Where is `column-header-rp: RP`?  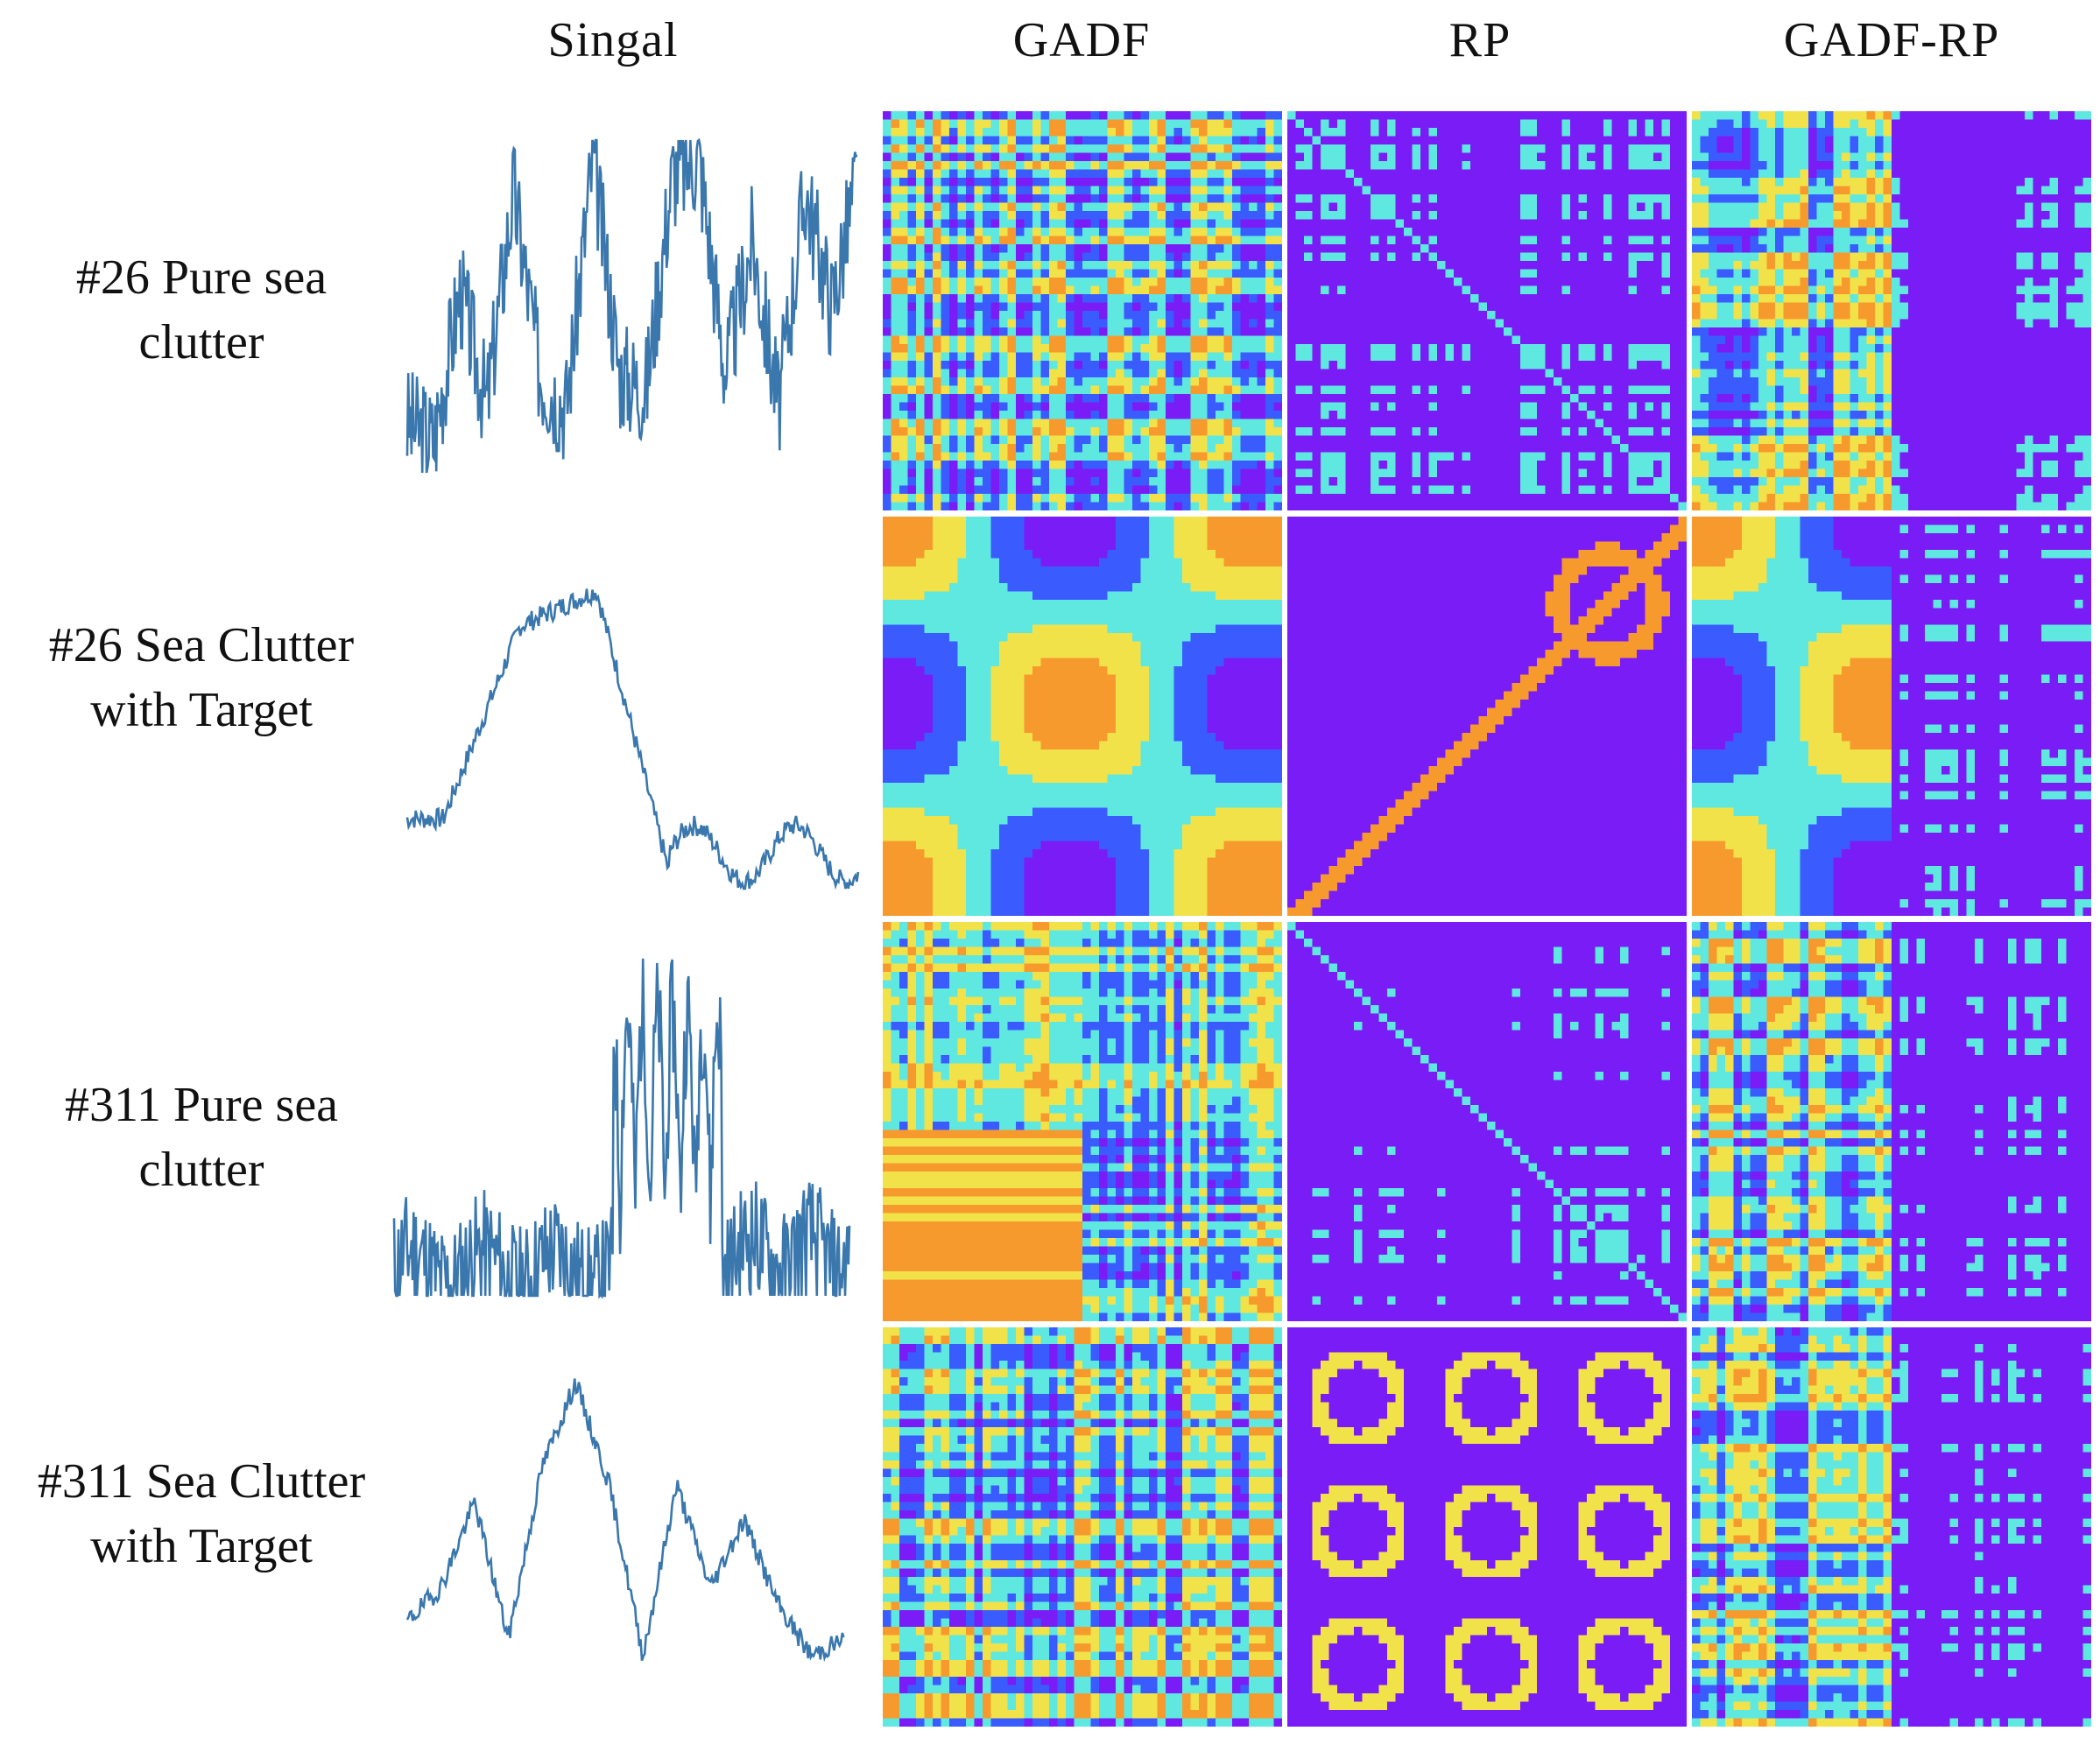
column-header-rp: RP is located at coordinates (1480, 40).